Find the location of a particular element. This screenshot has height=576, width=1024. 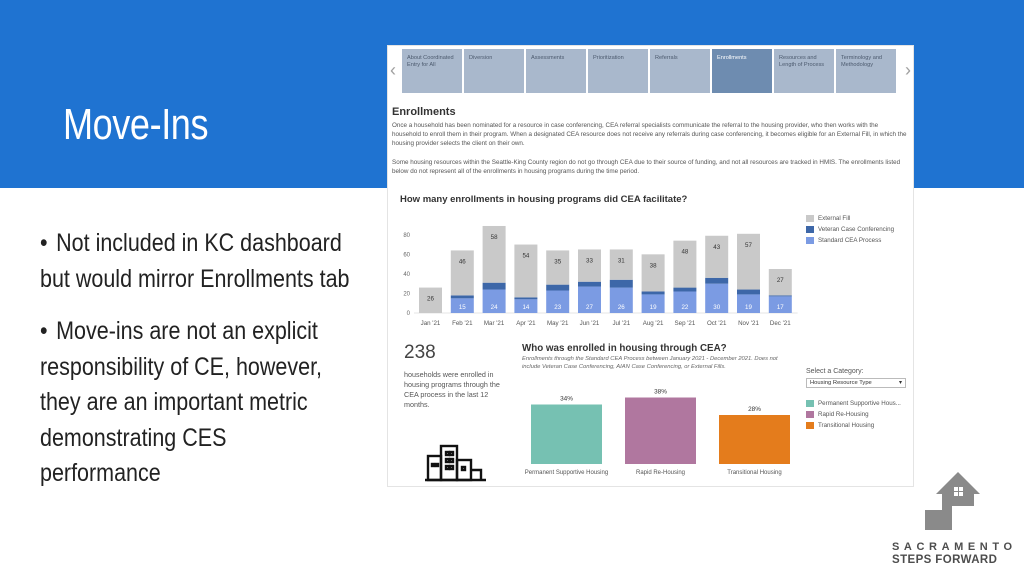

x-tick-label: Jan '21 is located at coordinates (431, 323).